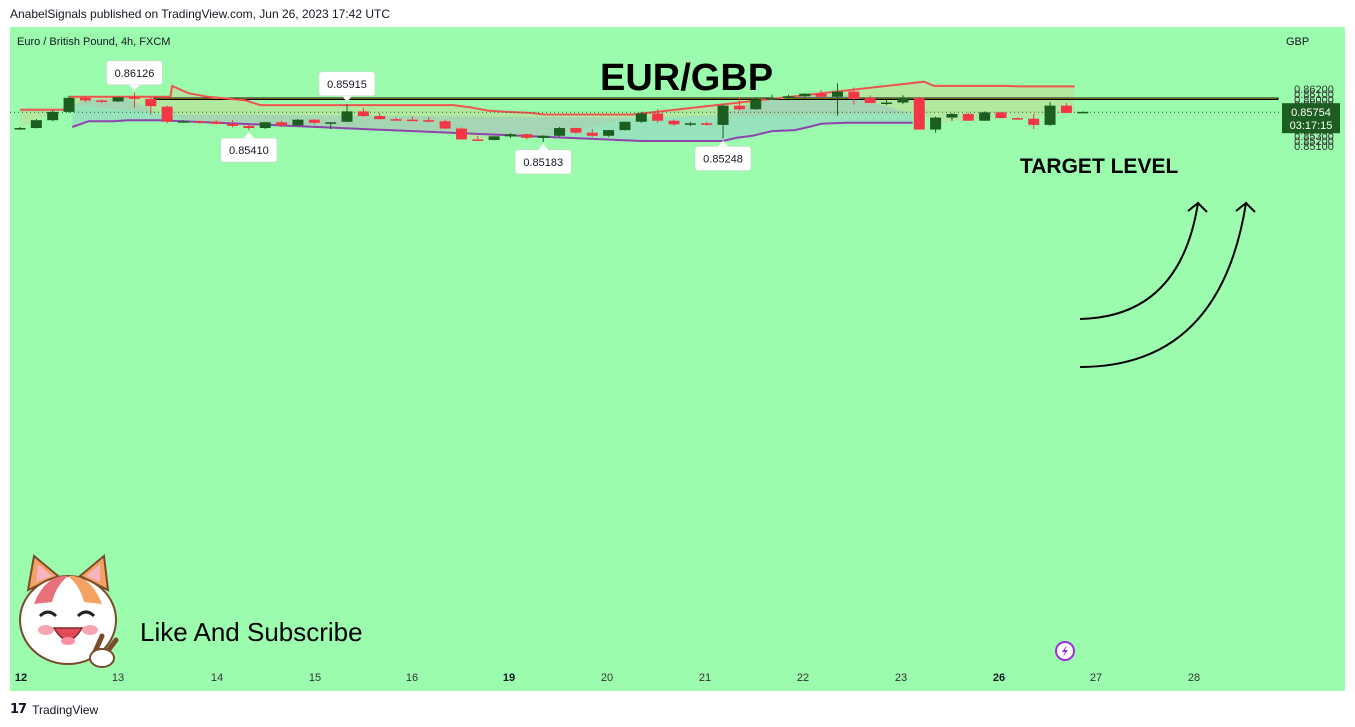 This screenshot has height=727, width=1355. I want to click on last-price-tag: 0.85754 03:17:15, so click(1311, 118).